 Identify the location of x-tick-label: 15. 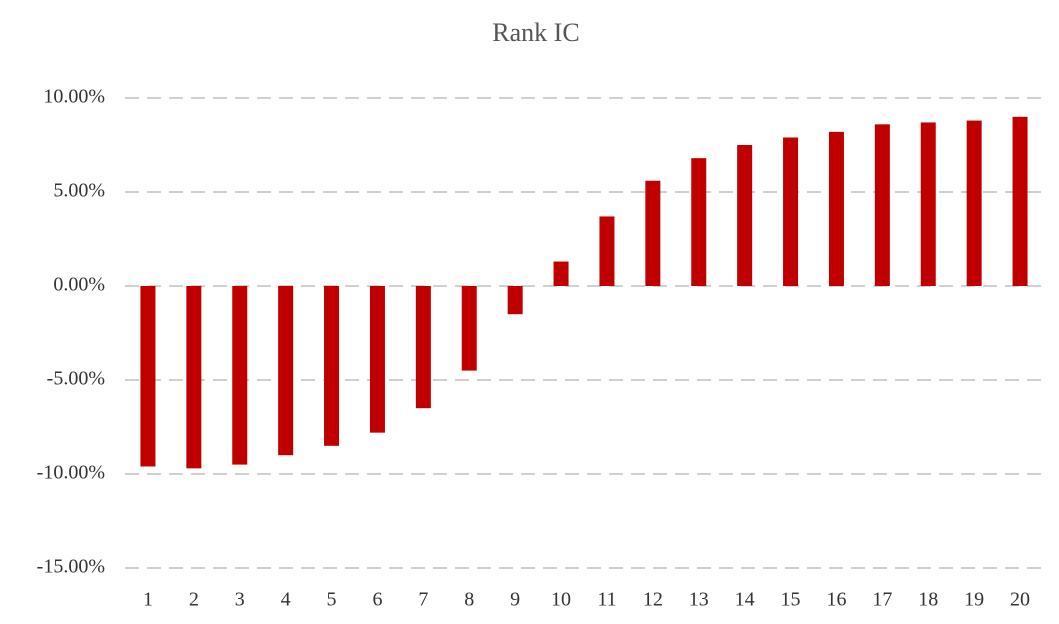
(791, 600).